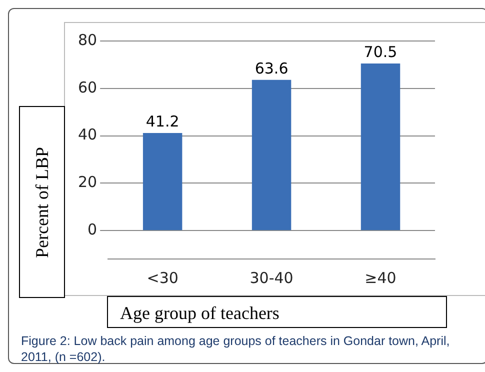 Image resolution: width=485 pixels, height=372 pixels. I want to click on x-tick-label: <30, so click(162, 277).